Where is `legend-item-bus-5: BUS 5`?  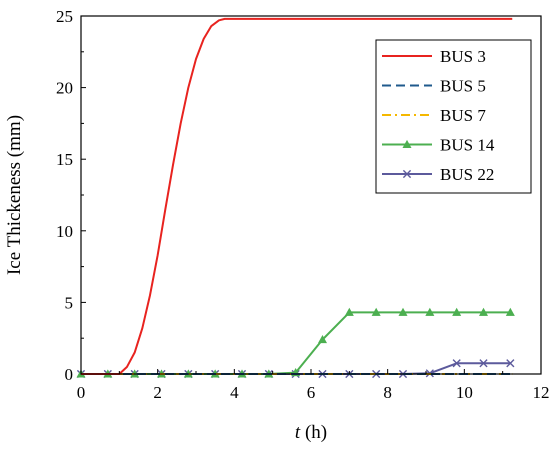 legend-item-bus-5: BUS 5 is located at coordinates (434, 86).